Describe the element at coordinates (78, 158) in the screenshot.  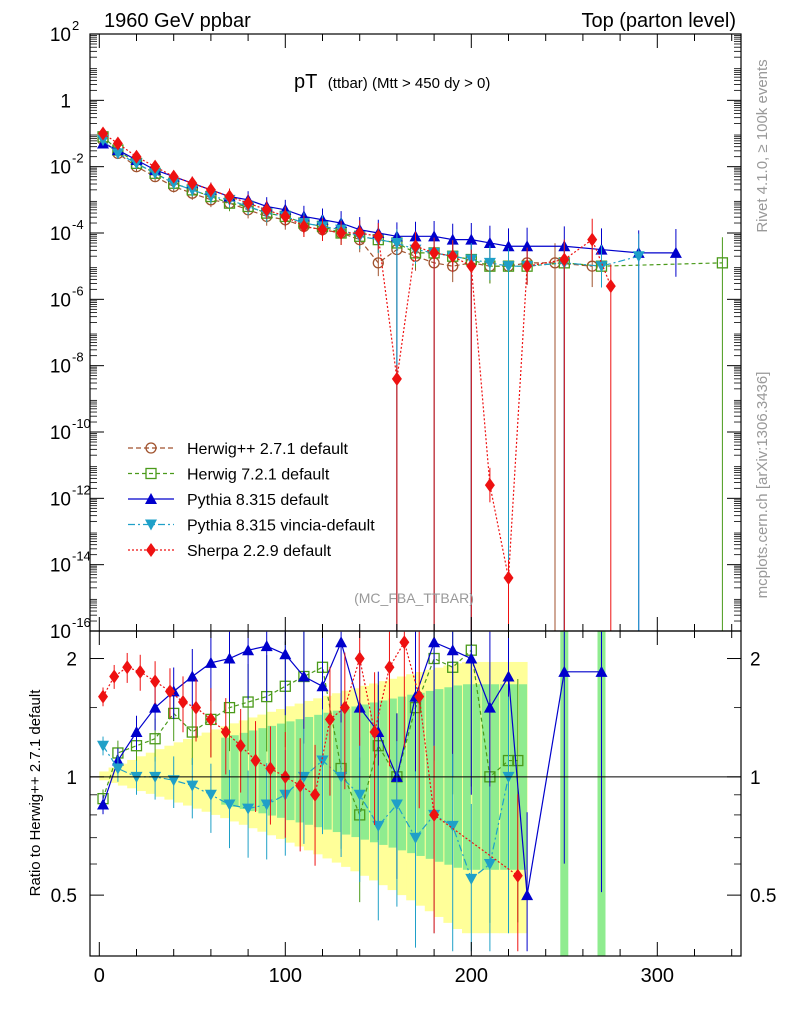
I see `y-tick-exponent: -2` at that location.